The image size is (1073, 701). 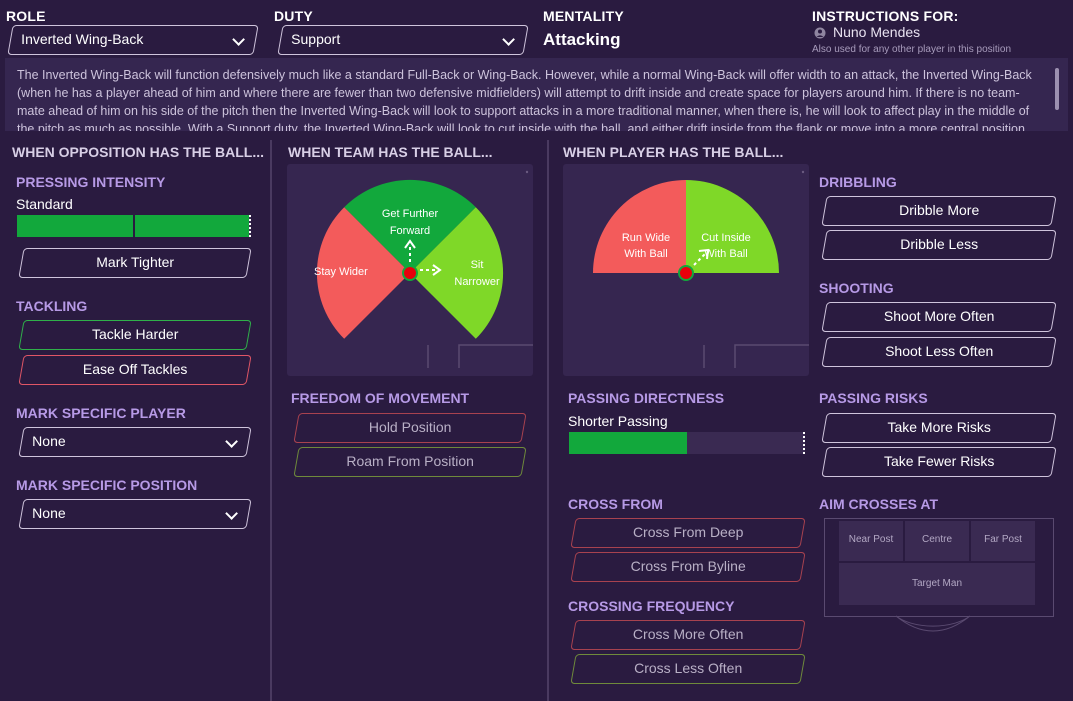 What do you see at coordinates (939, 428) in the screenshot?
I see `take-more-risks-button: Take More Risks` at bounding box center [939, 428].